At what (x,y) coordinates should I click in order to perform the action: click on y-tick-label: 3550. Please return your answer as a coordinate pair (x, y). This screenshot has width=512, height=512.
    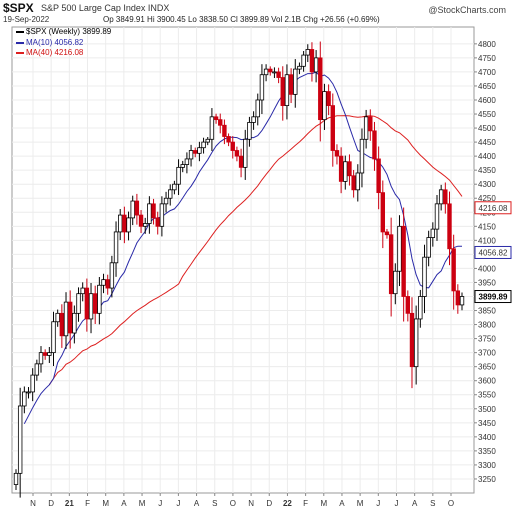
    Looking at the image, I should click on (487, 395).